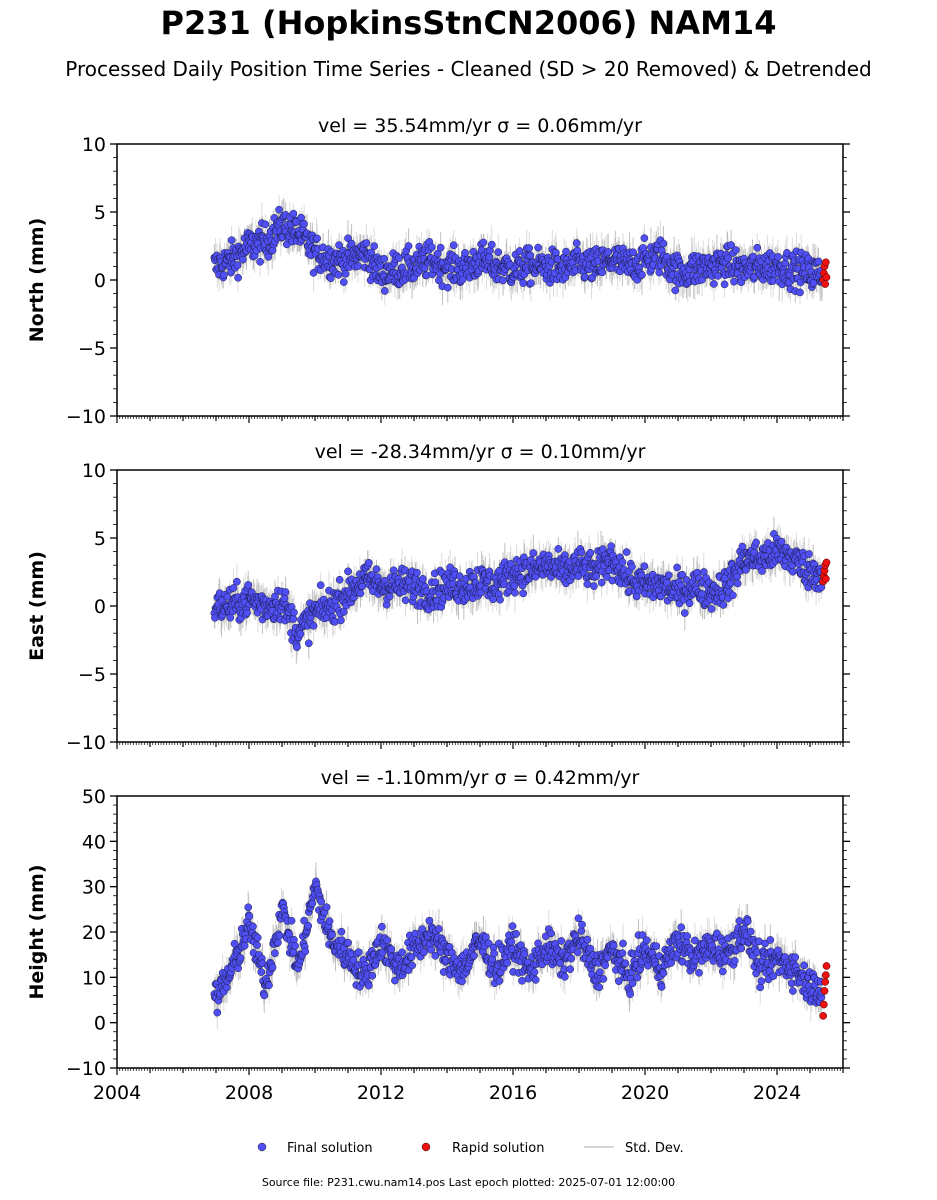 The image size is (937, 1200). Describe the element at coordinates (94, 145) in the screenshot. I see `north-ytick-label: 10` at that location.